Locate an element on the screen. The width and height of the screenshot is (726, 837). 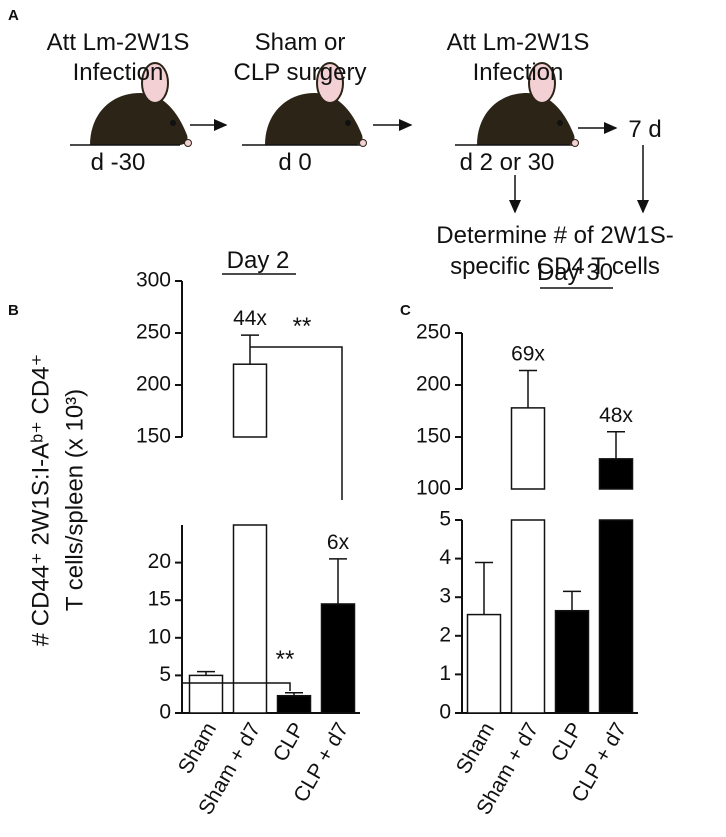
step-day: d 0 is located at coordinates (294, 162).